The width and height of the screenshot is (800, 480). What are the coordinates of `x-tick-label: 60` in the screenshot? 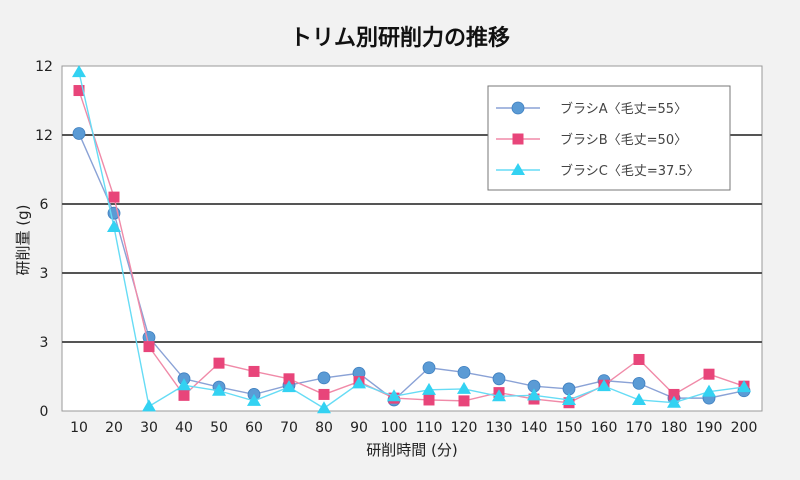 It's located at (254, 428).